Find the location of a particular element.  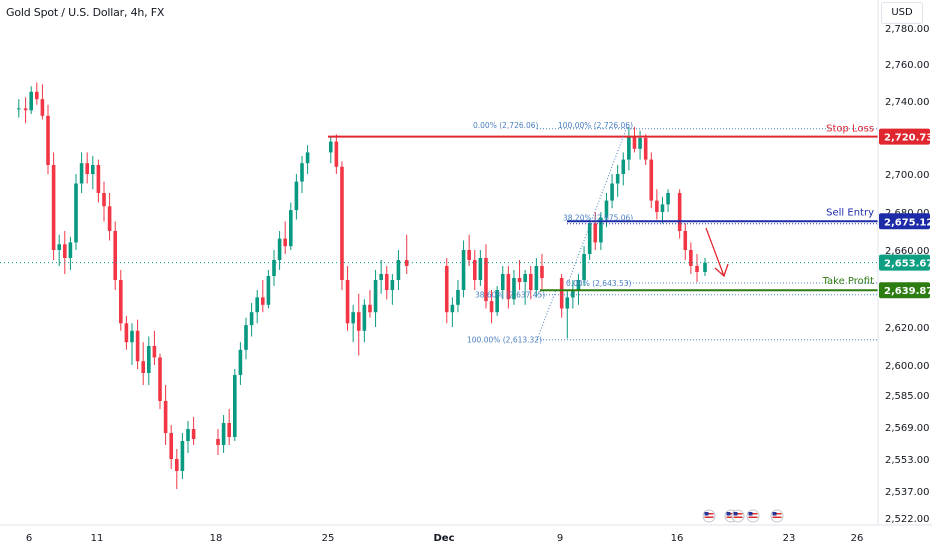

fib-label: 0.00% (2,643.53) is located at coordinates (599, 283).